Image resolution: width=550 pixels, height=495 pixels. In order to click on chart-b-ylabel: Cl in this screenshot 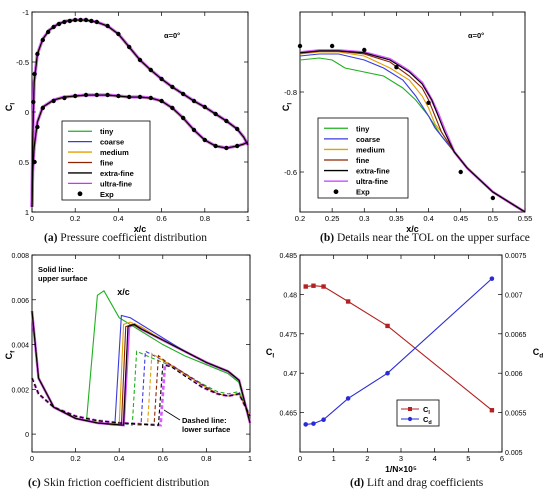, I will do `click(287, 107)`.